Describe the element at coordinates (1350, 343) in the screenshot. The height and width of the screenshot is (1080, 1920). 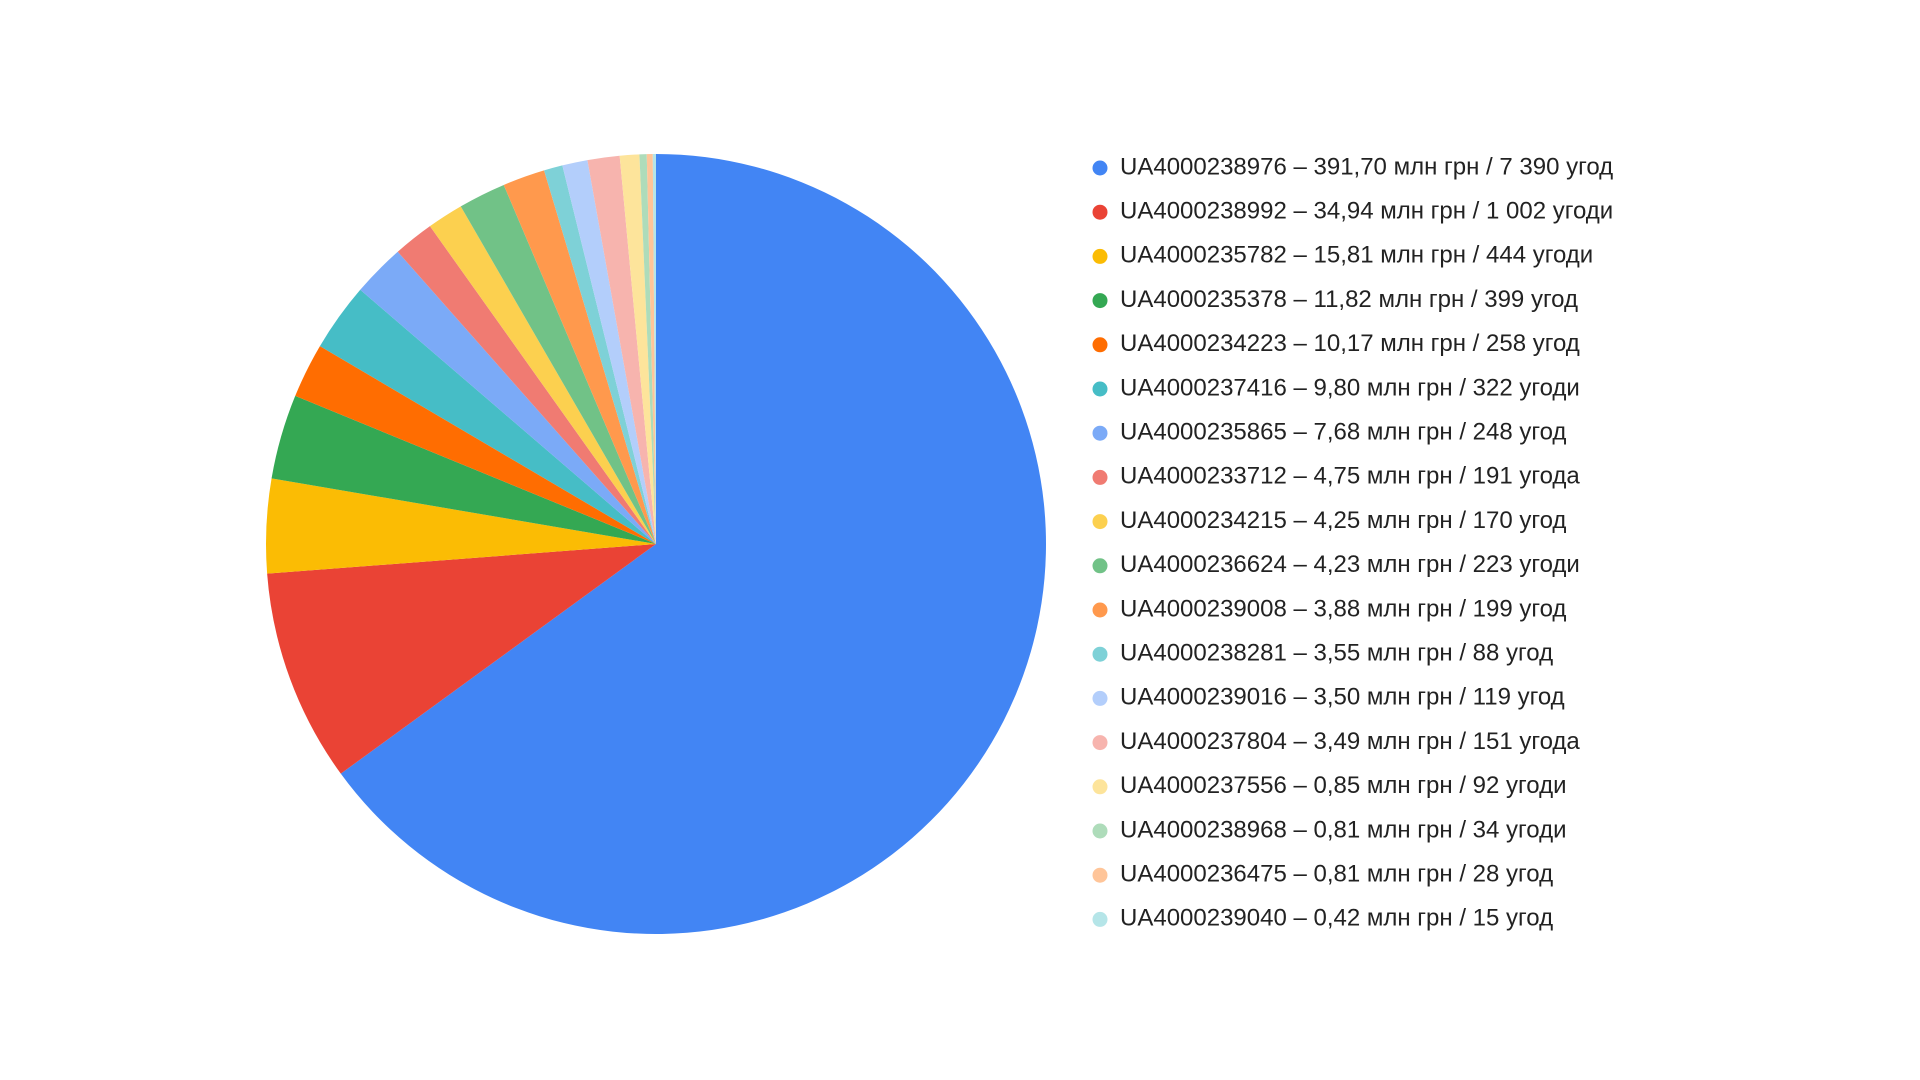
I see `legend-label: UA4000234223 – 10,17 млн грн / 258 угод` at that location.